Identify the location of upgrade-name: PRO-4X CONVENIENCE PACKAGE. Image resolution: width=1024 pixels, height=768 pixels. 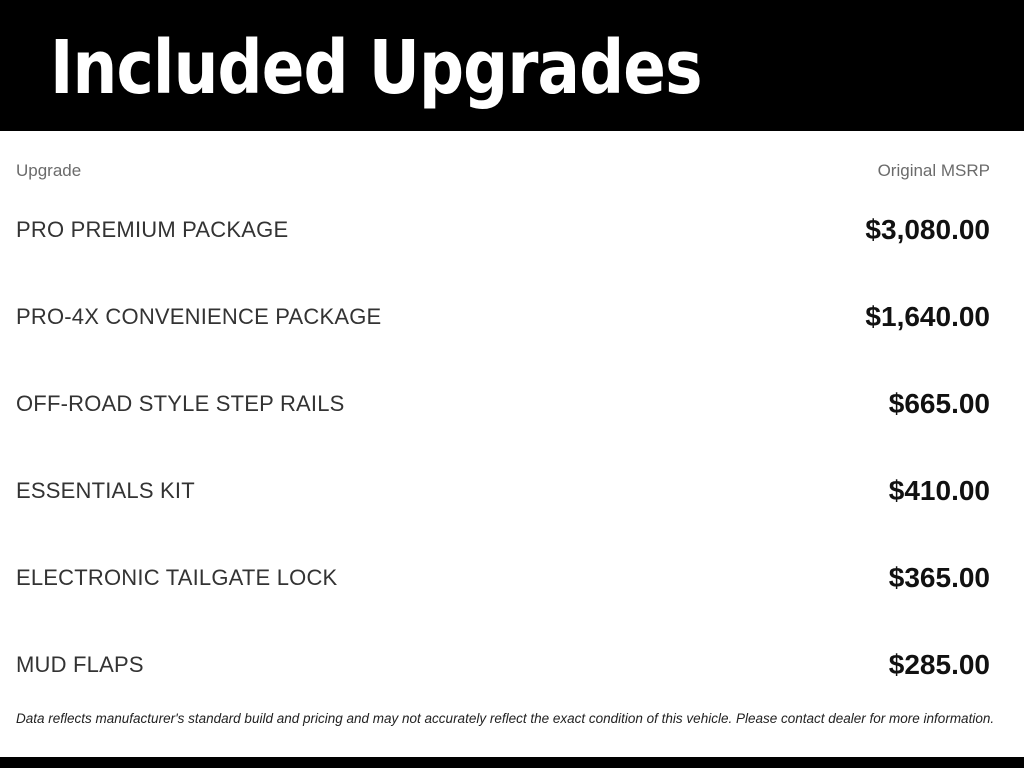
(199, 316).